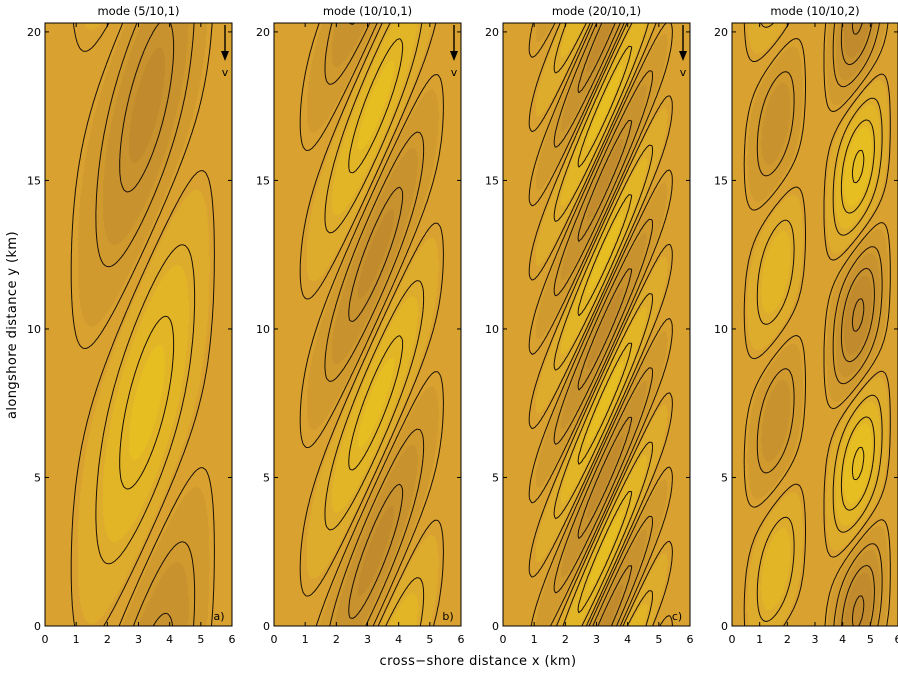 The height and width of the screenshot is (673, 898). I want to click on y-axis-label: alongshore distance y (km), so click(12, 325).